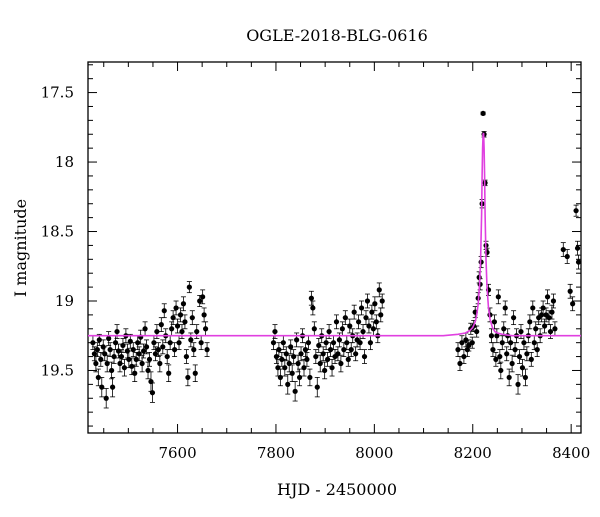 The height and width of the screenshot is (517, 600). I want to click on x-tick-label: 8400, so click(571, 453).